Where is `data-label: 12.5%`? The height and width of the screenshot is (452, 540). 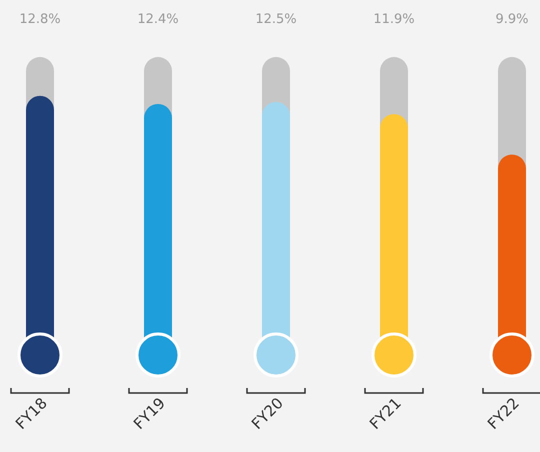 data-label: 12.5% is located at coordinates (276, 19).